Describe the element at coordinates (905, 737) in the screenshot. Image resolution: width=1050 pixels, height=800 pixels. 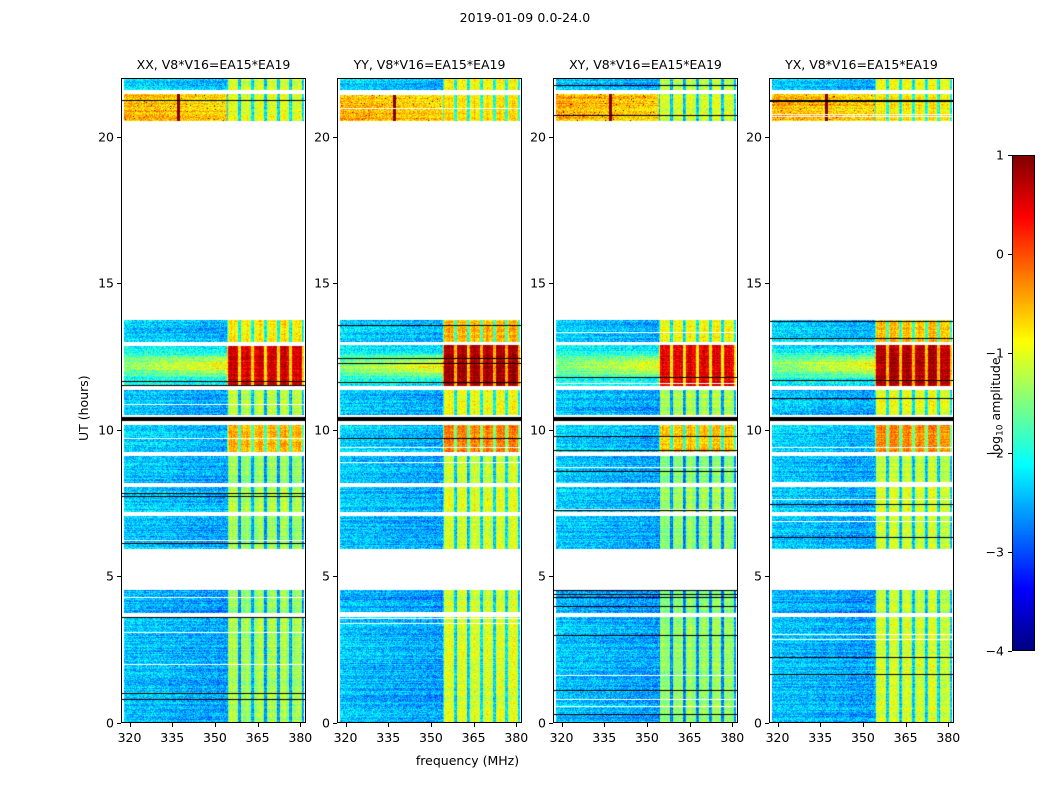
I see `x-ticklabel-yx-365: 365` at that location.